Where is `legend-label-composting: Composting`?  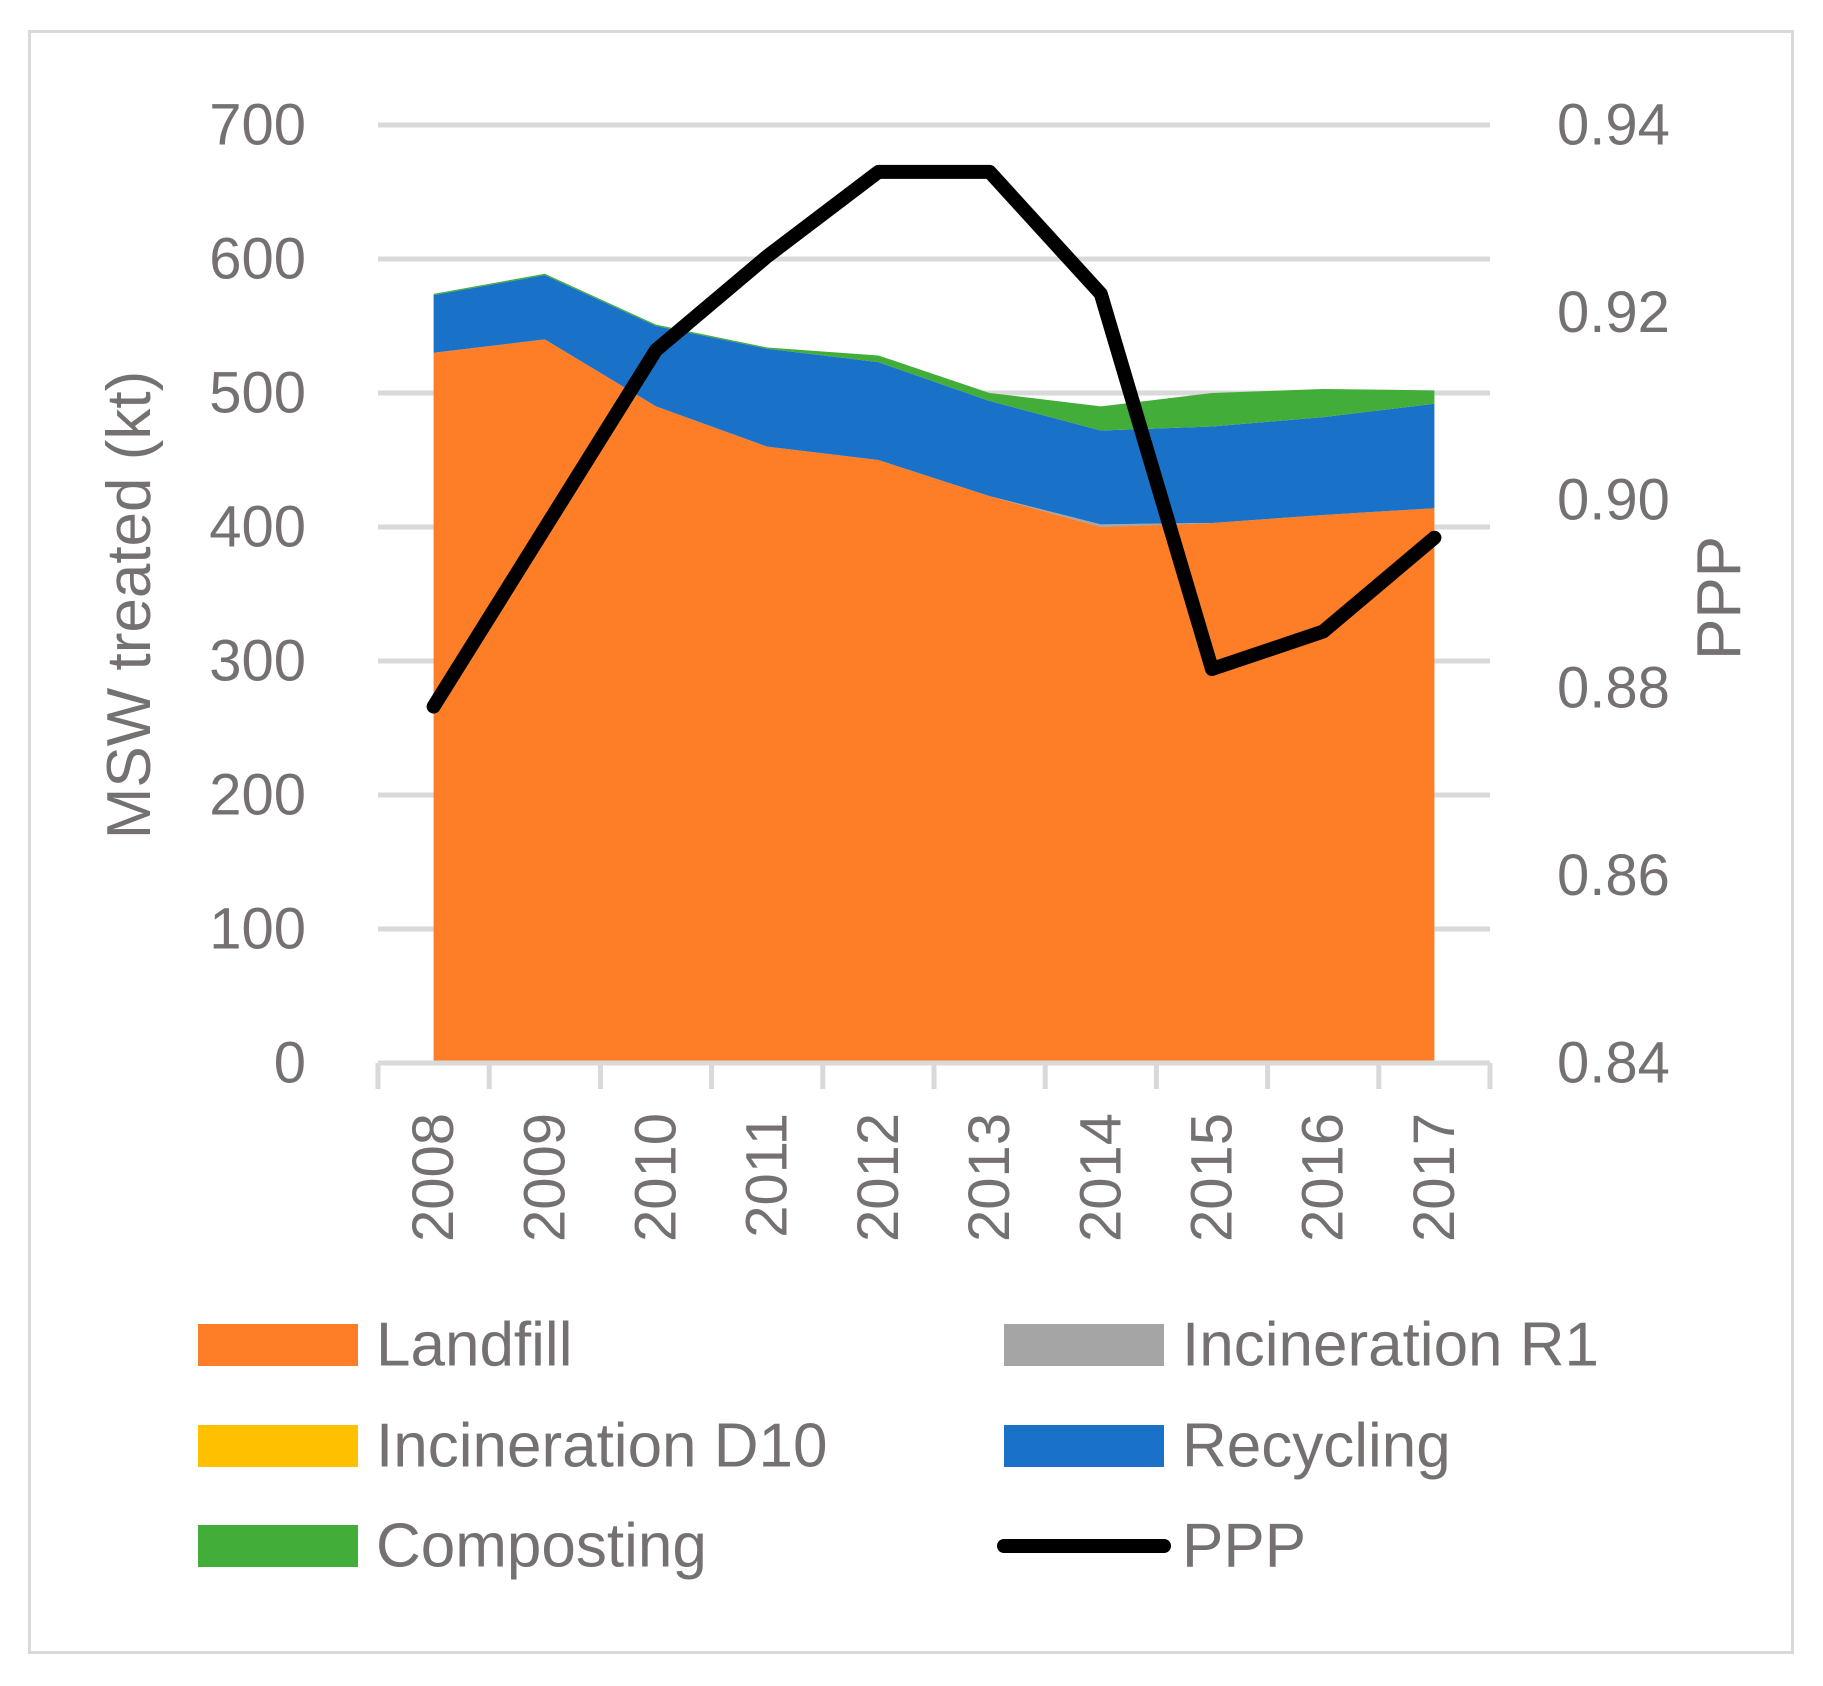 legend-label-composting: Composting is located at coordinates (541, 1546).